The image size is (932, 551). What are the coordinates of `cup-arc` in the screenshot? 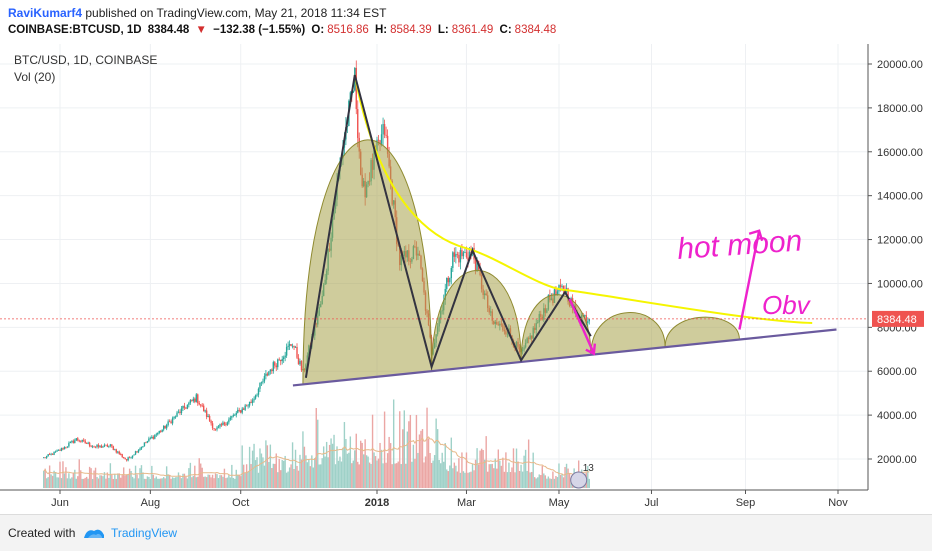 It's located at (628, 334).